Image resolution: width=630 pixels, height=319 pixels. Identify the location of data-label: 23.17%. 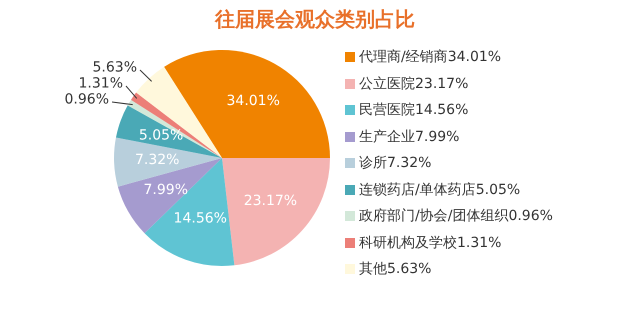
(271, 200).